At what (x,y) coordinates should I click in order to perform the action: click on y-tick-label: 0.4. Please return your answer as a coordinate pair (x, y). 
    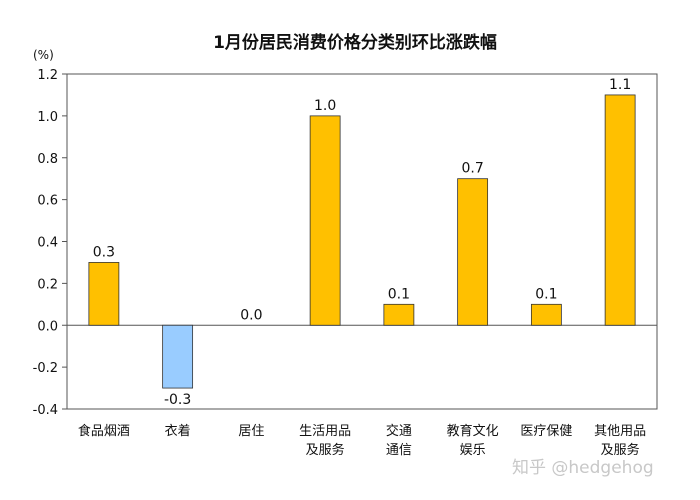
    Looking at the image, I should click on (47, 243).